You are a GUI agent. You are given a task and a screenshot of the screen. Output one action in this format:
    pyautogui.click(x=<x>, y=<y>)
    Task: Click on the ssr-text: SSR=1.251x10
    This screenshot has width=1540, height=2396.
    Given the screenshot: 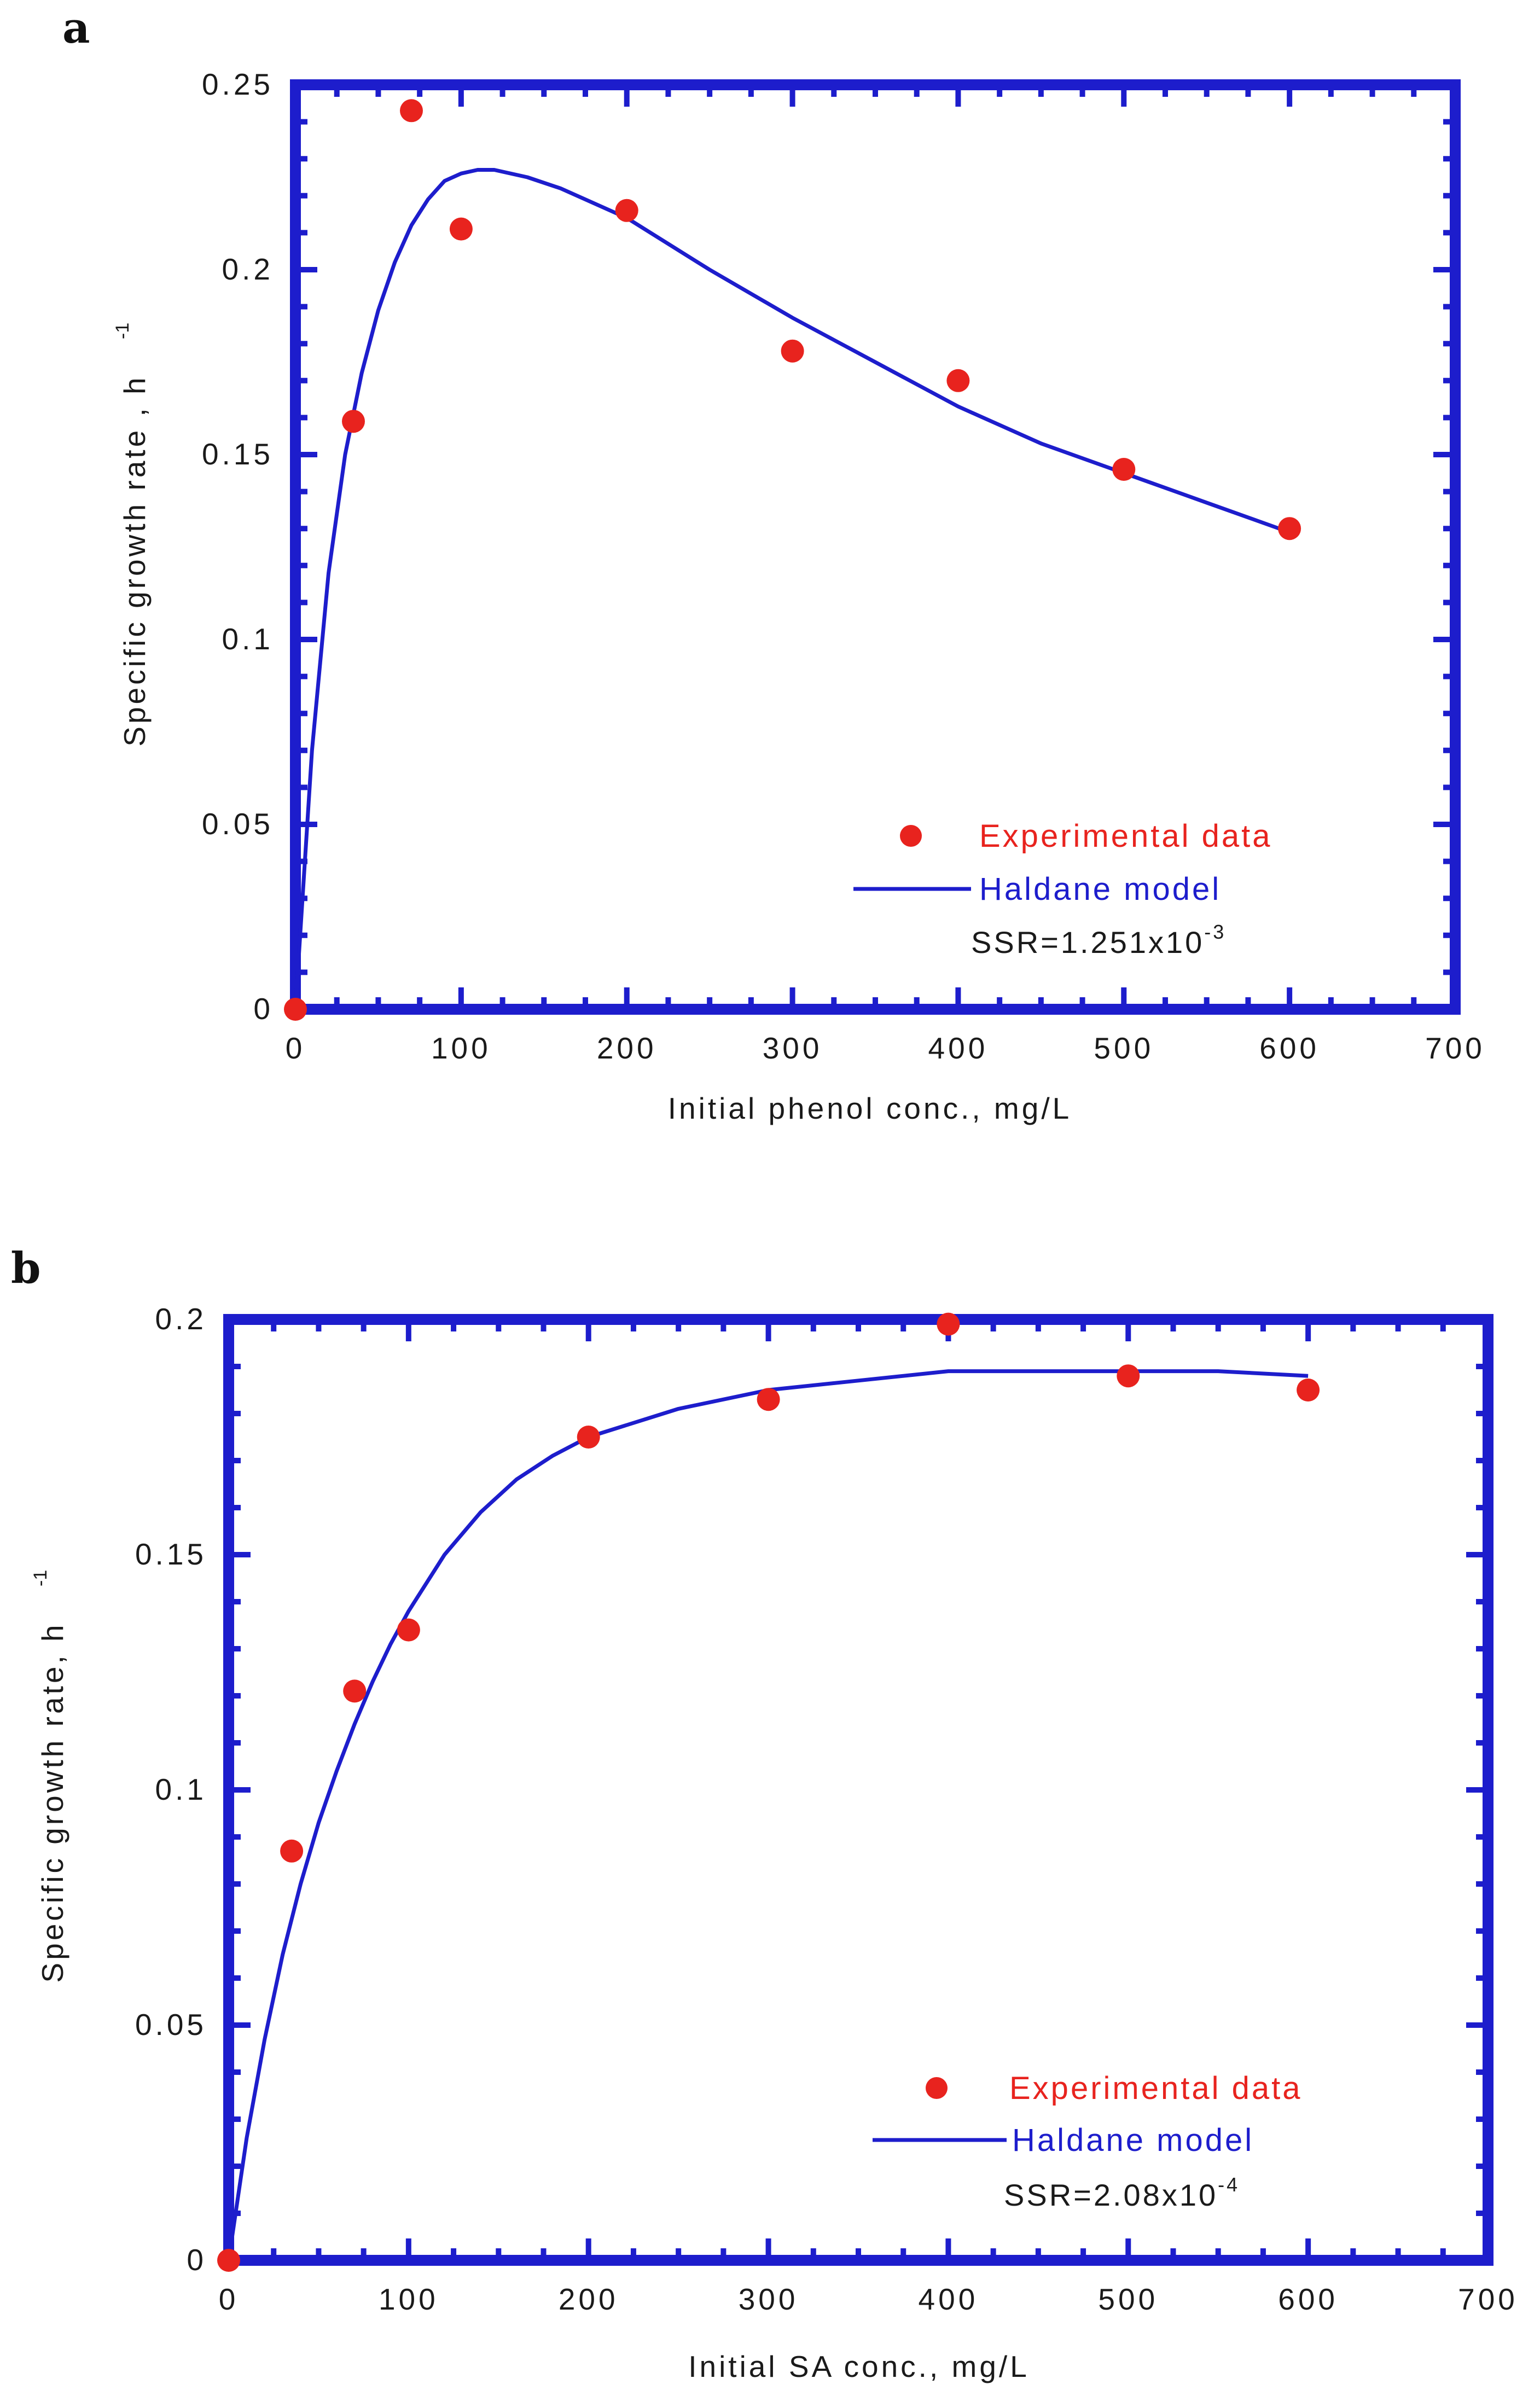 What is the action you would take?
    pyautogui.click(x=1087, y=942)
    